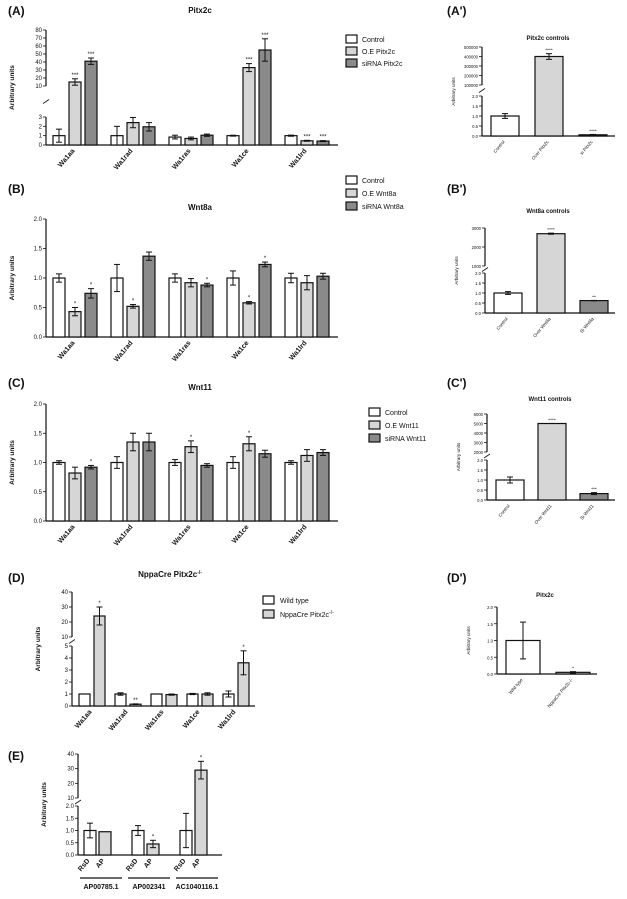 The height and width of the screenshot is (899, 627). I want to click on legend-label-sup: -/-, so click(331, 613).